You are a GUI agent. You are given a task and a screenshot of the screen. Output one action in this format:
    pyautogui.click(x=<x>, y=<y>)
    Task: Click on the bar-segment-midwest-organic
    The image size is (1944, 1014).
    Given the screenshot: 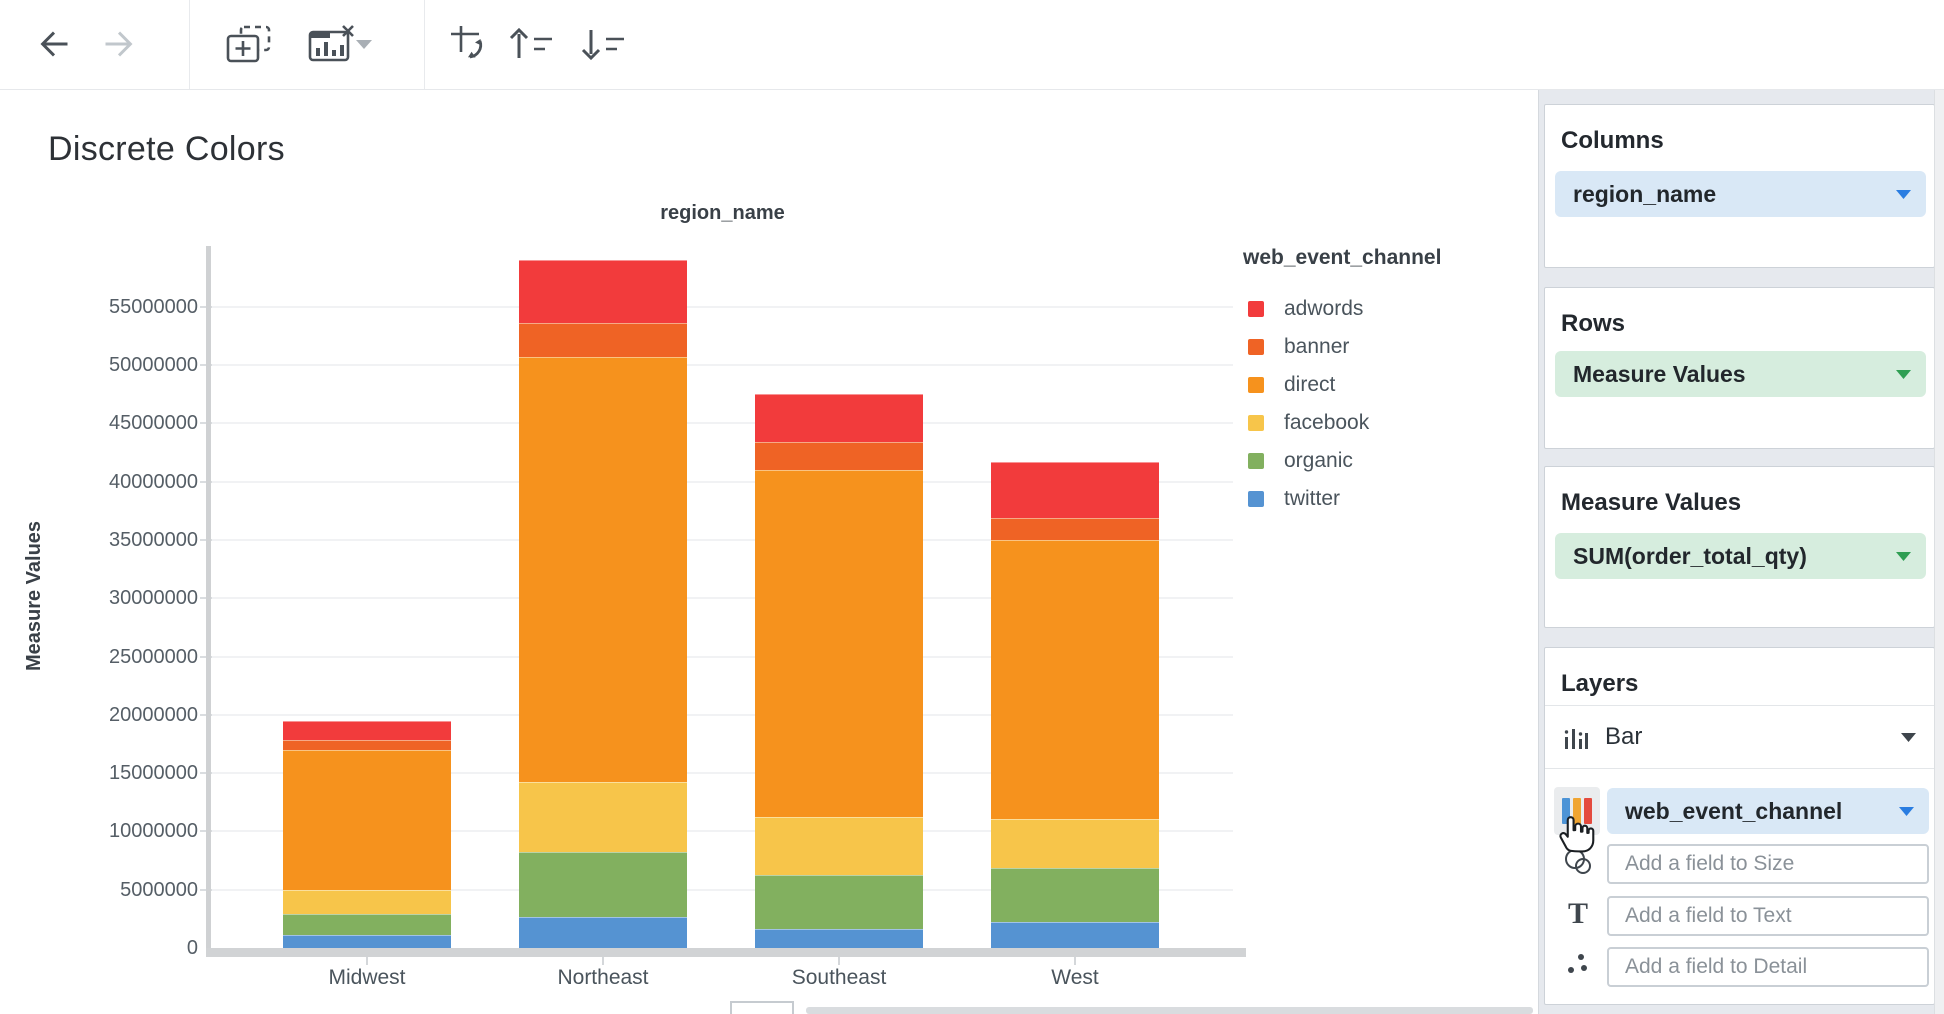 What is the action you would take?
    pyautogui.click(x=367, y=924)
    